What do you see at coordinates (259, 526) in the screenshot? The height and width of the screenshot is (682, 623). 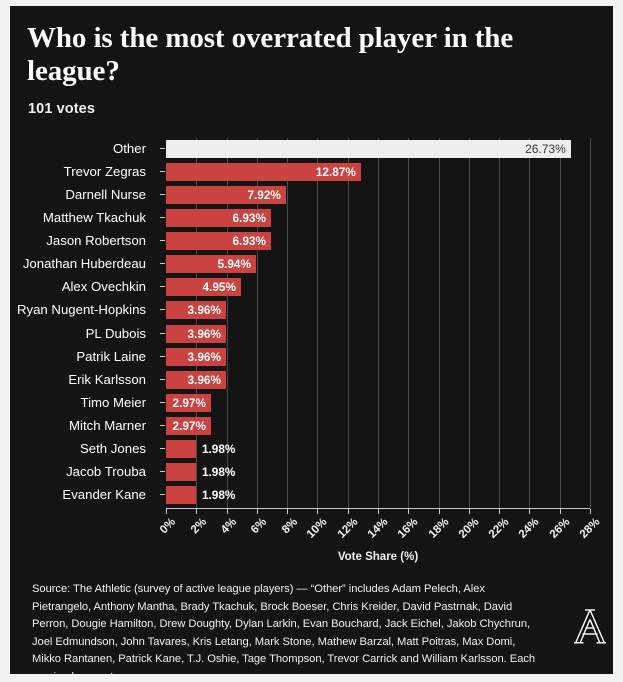 I see `x-tick-label: 6%` at bounding box center [259, 526].